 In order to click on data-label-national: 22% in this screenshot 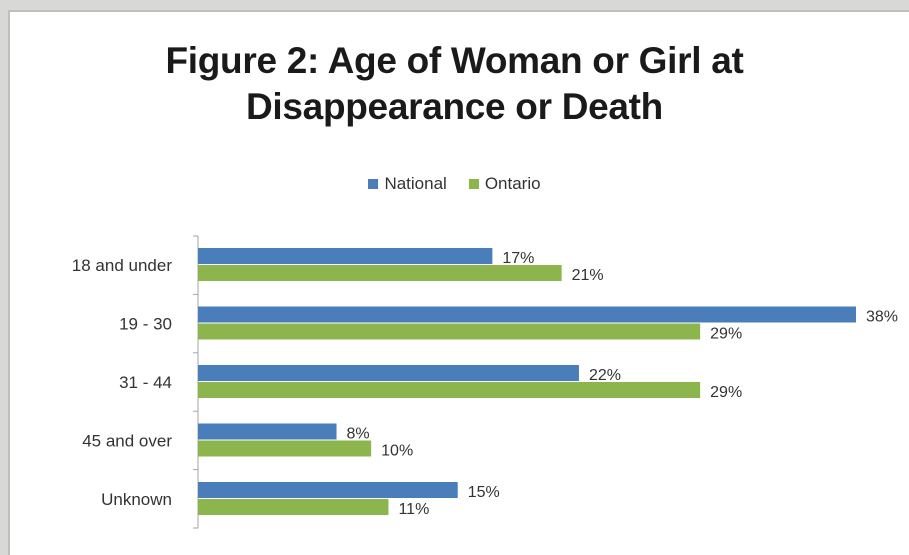, I will do `click(605, 375)`.